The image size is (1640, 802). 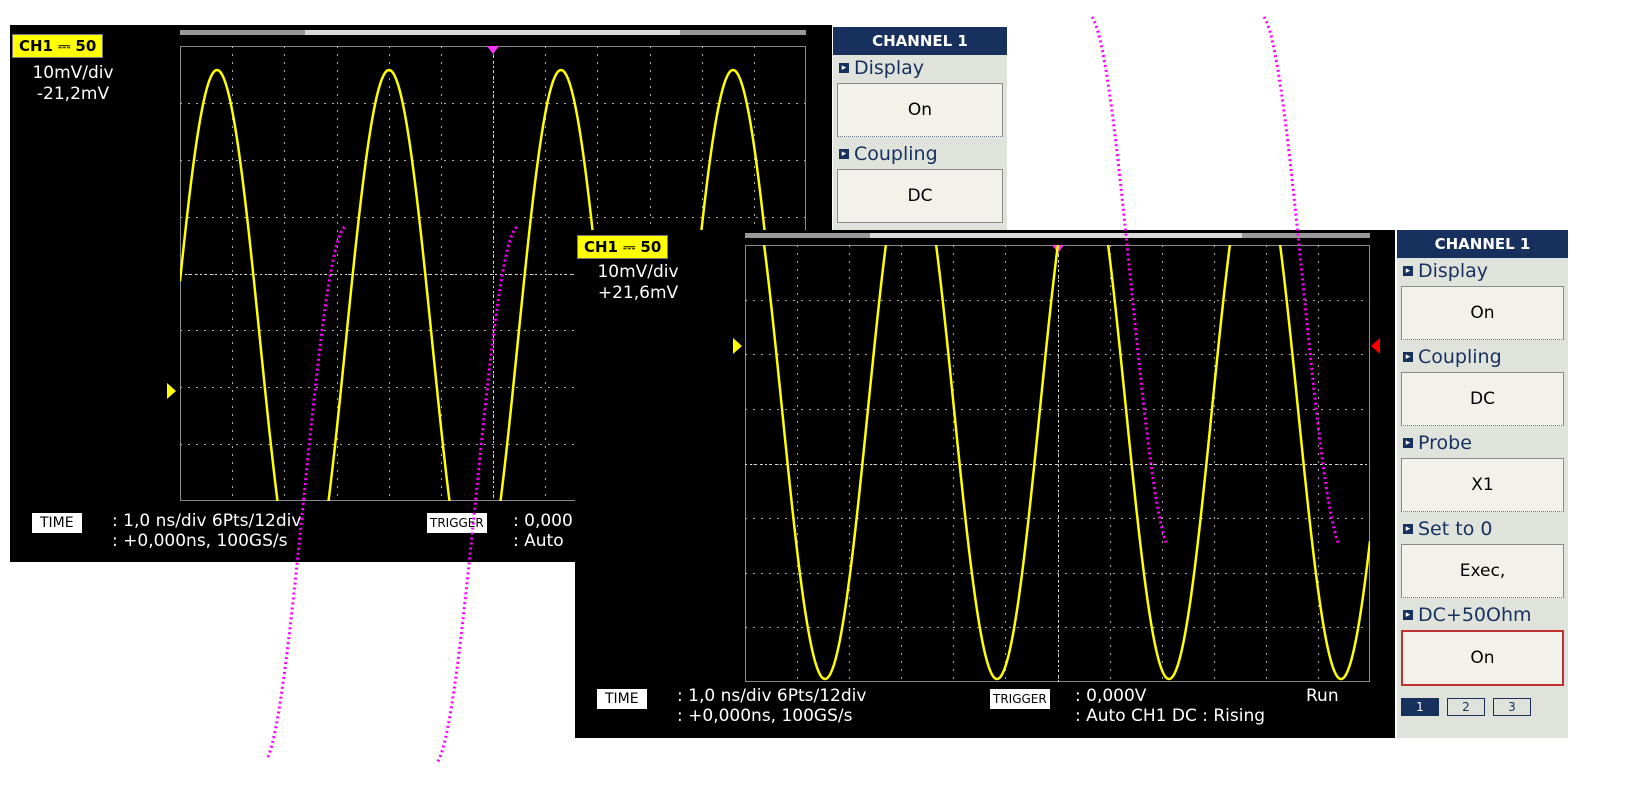 What do you see at coordinates (1512, 707) in the screenshot?
I see `menu-page-3: 3` at bounding box center [1512, 707].